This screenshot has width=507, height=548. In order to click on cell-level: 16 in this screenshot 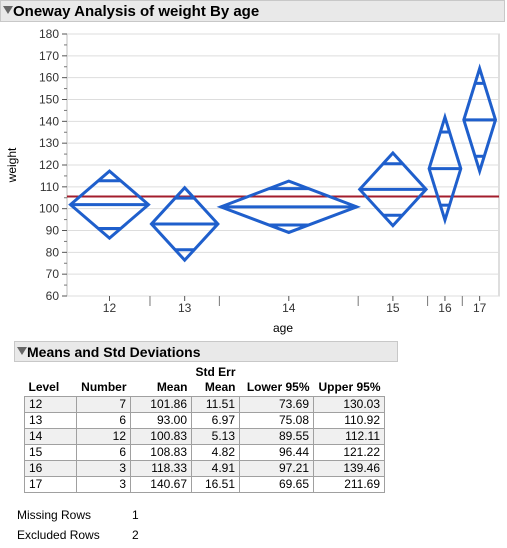, I will do `click(50, 468)`.